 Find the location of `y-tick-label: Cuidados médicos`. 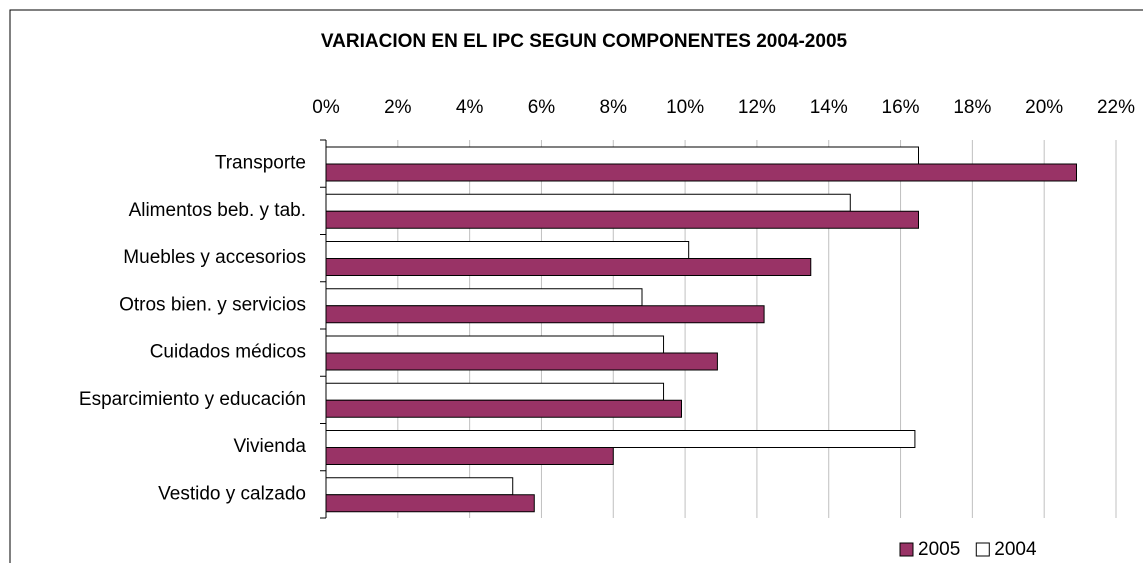

y-tick-label: Cuidados médicos is located at coordinates (228, 352).